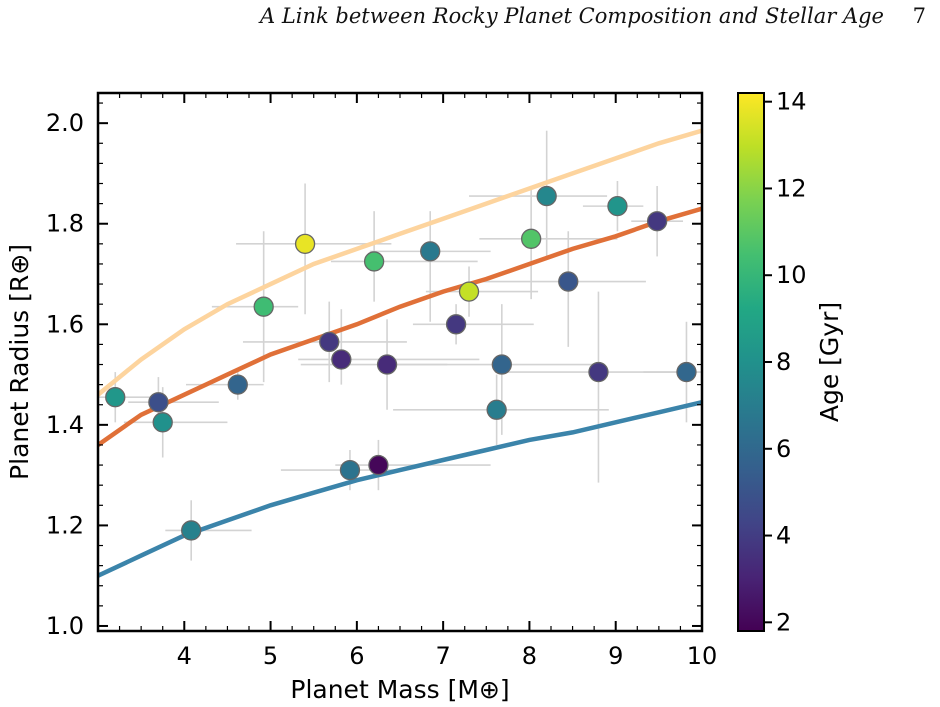 This screenshot has height=707, width=940. What do you see at coordinates (356, 656) in the screenshot?
I see `x-tick-label: 6` at bounding box center [356, 656].